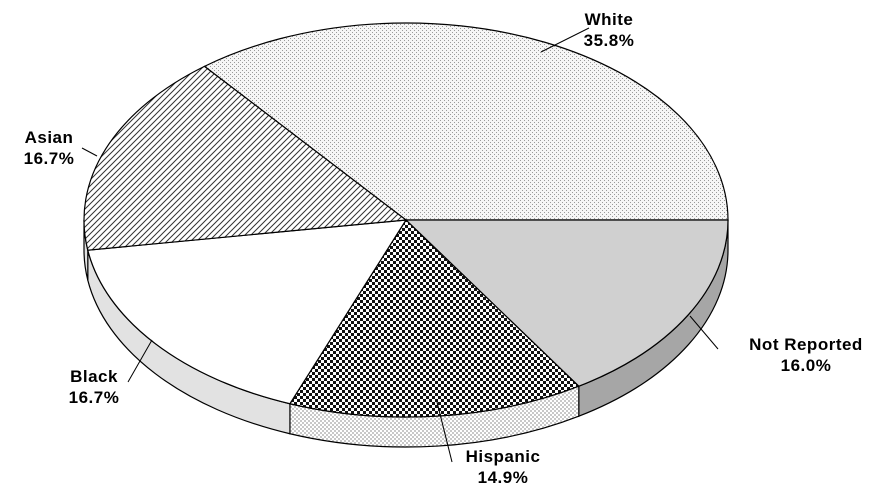 The height and width of the screenshot is (495, 883). Describe the element at coordinates (806, 355) in the screenshot. I see `slice-label-not-reported: Not Reported 16.0%` at that location.